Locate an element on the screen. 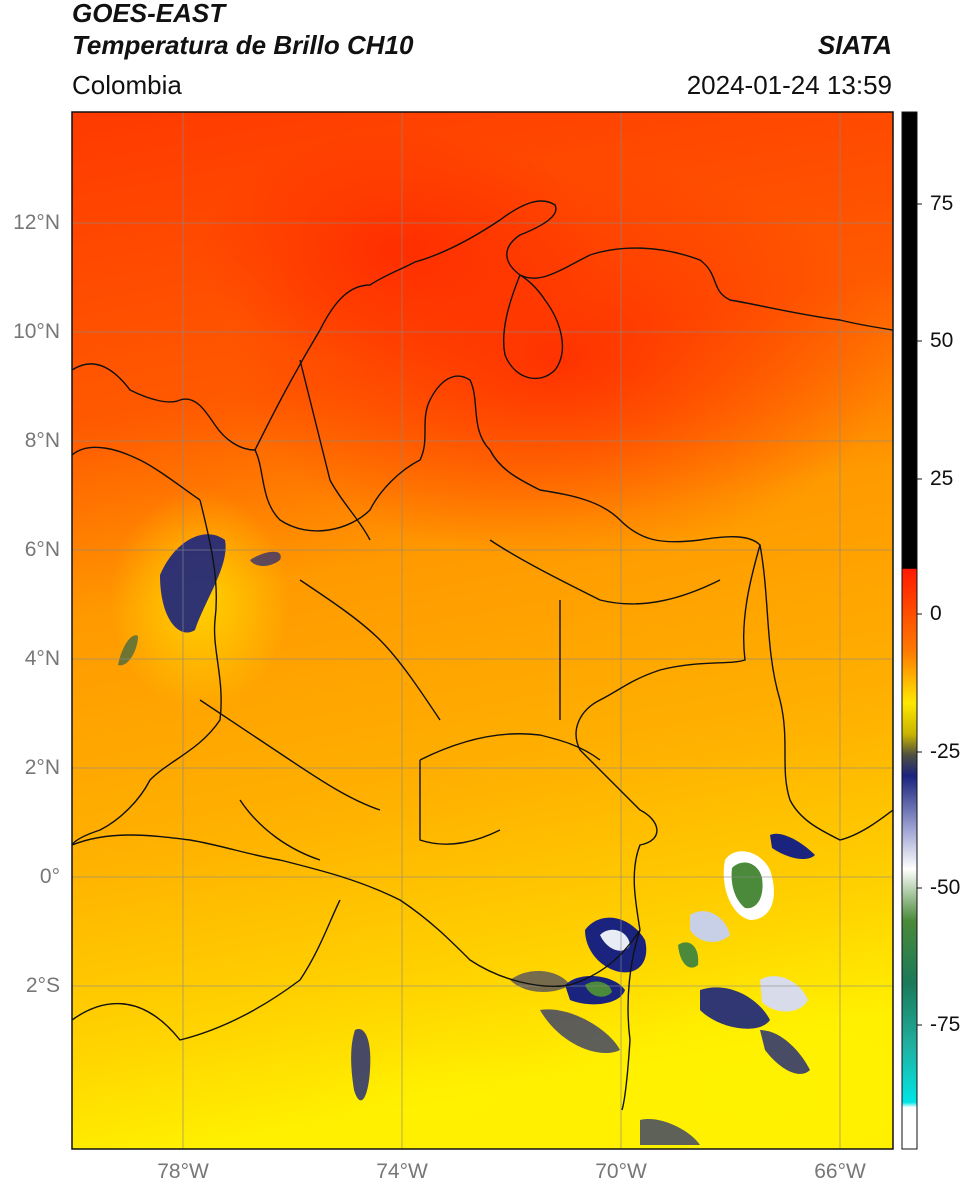 This screenshot has height=1190, width=966. colorbar-tick-neg50: -50 is located at coordinates (945, 887).